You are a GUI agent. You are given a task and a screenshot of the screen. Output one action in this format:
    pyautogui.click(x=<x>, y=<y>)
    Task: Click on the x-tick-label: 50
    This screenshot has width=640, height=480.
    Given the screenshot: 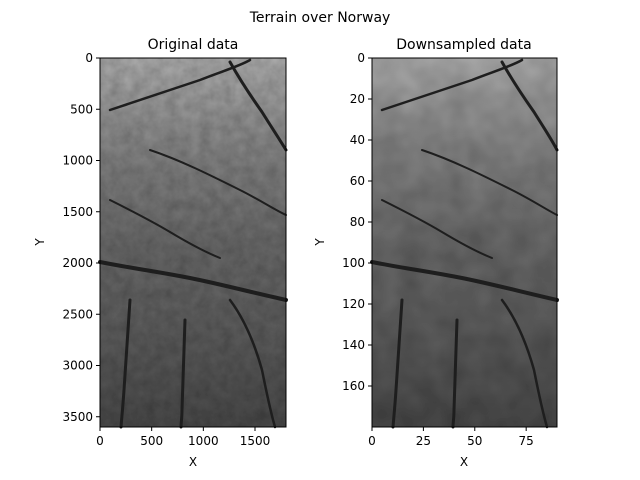 What is the action you would take?
    pyautogui.click(x=474, y=441)
    